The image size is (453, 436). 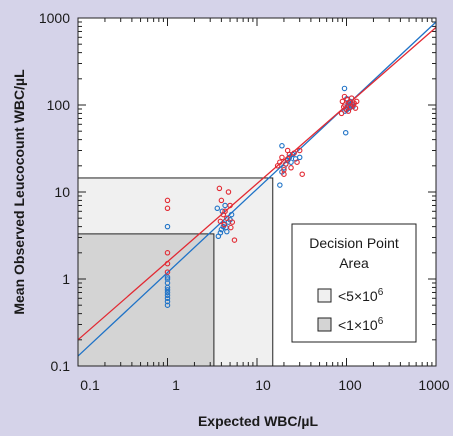 I want to click on legend-swatch-5e6, so click(x=324, y=295).